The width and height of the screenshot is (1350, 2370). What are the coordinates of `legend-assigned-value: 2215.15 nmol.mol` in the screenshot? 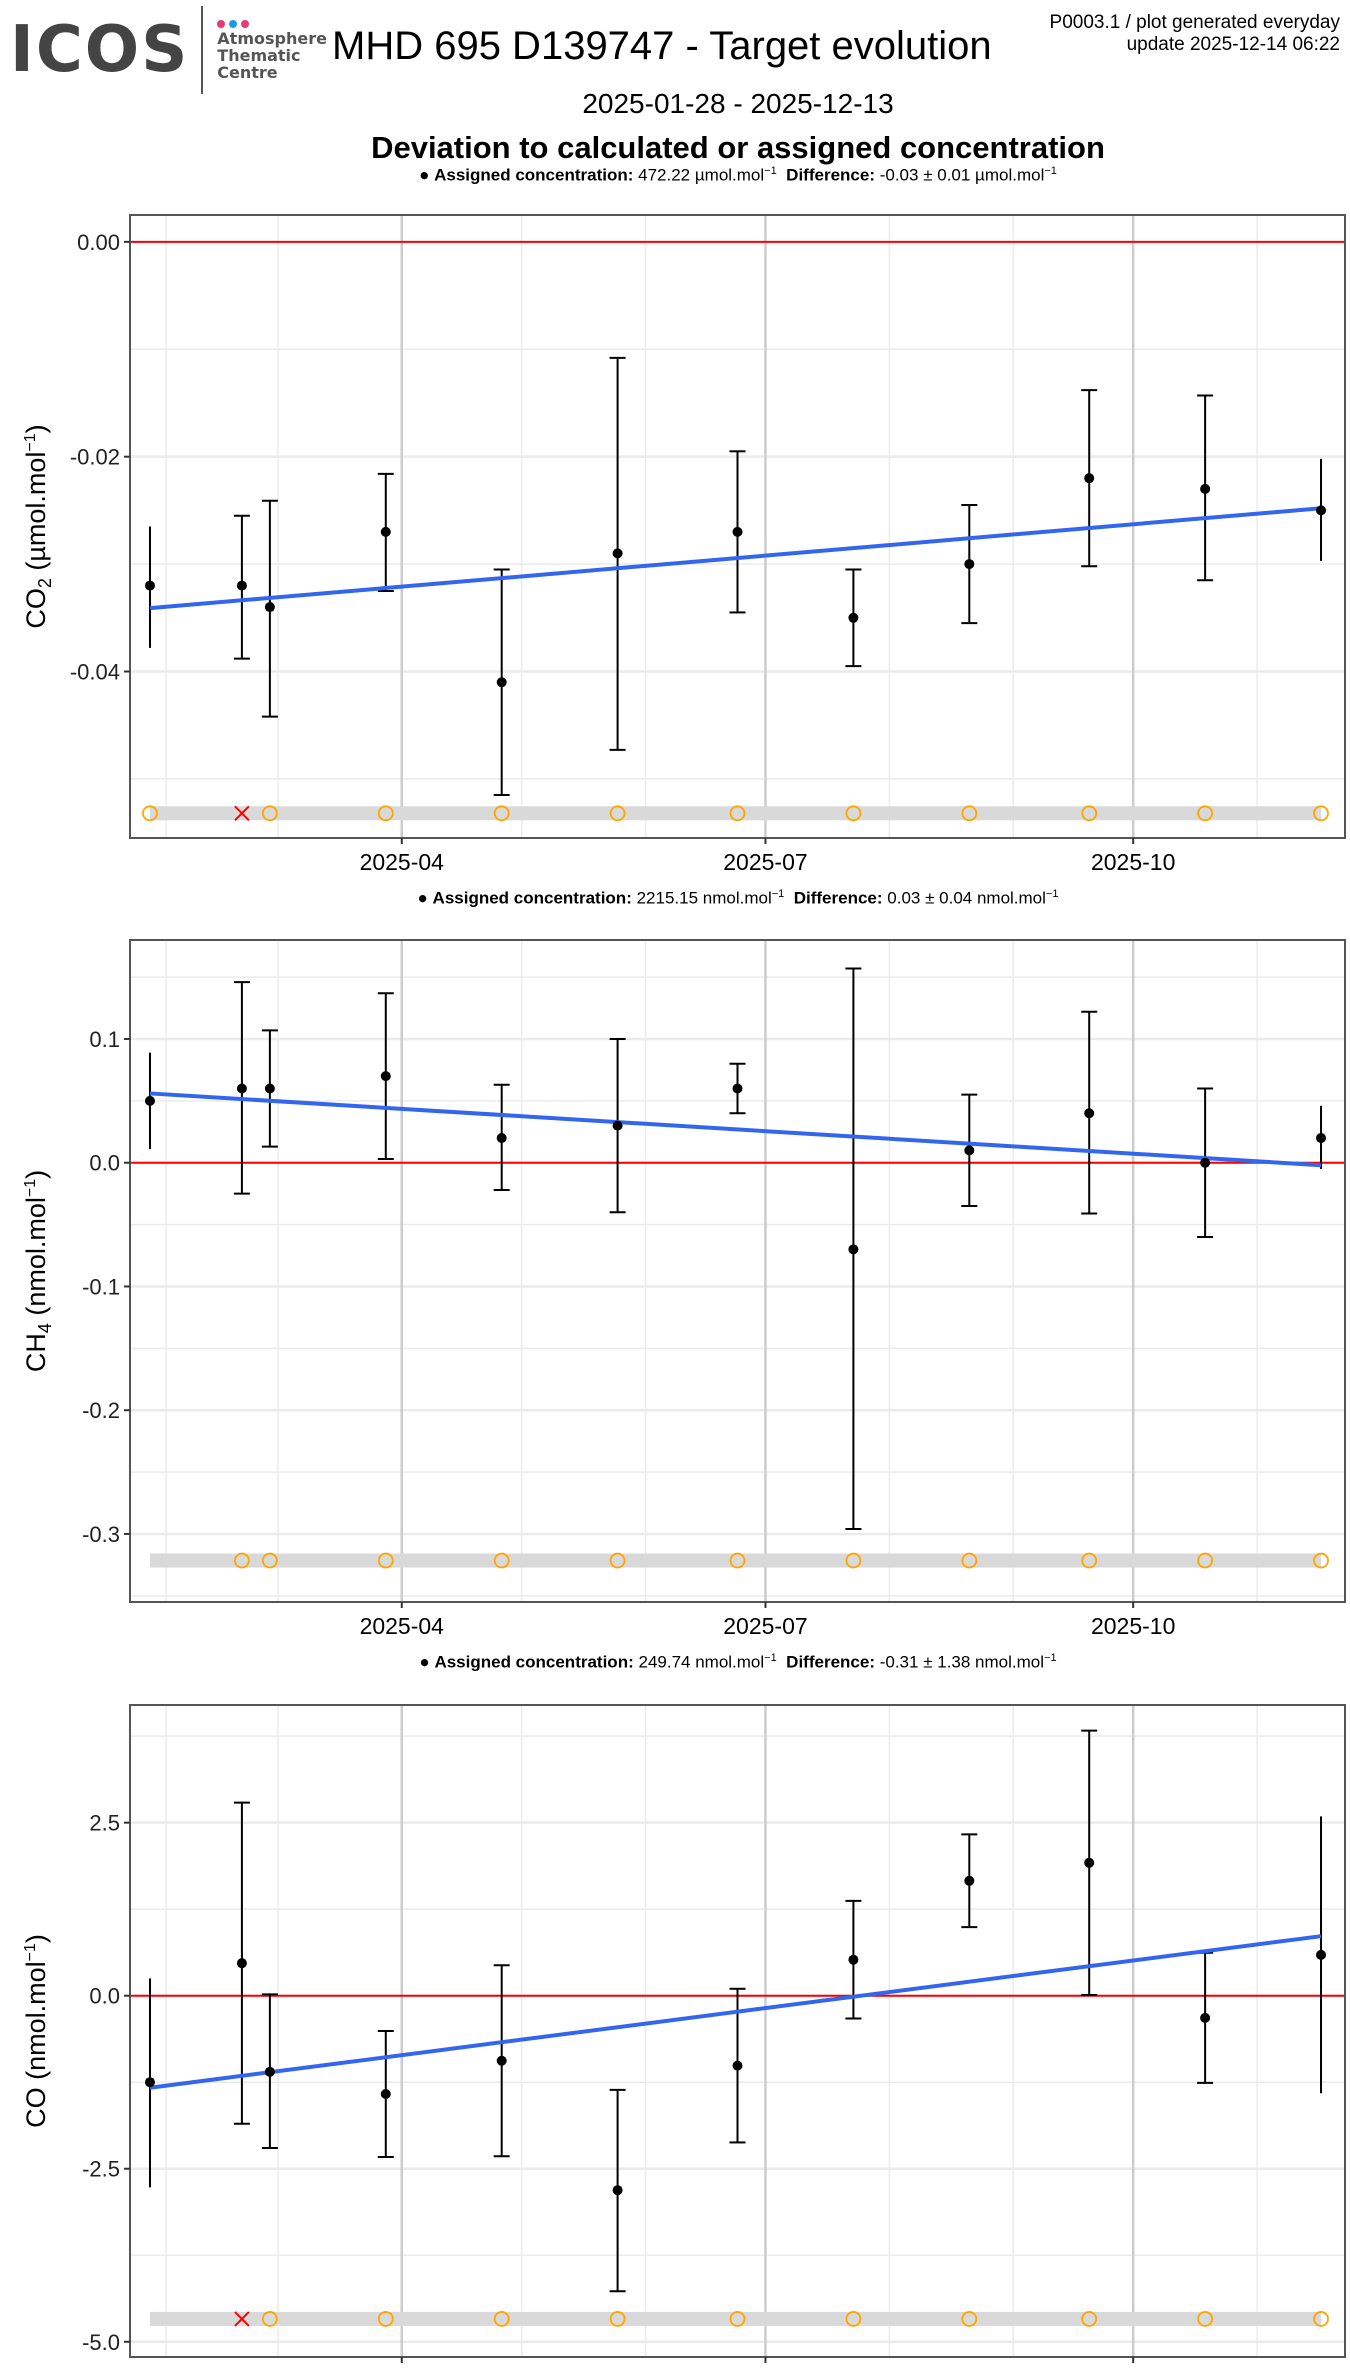 It's located at (704, 898).